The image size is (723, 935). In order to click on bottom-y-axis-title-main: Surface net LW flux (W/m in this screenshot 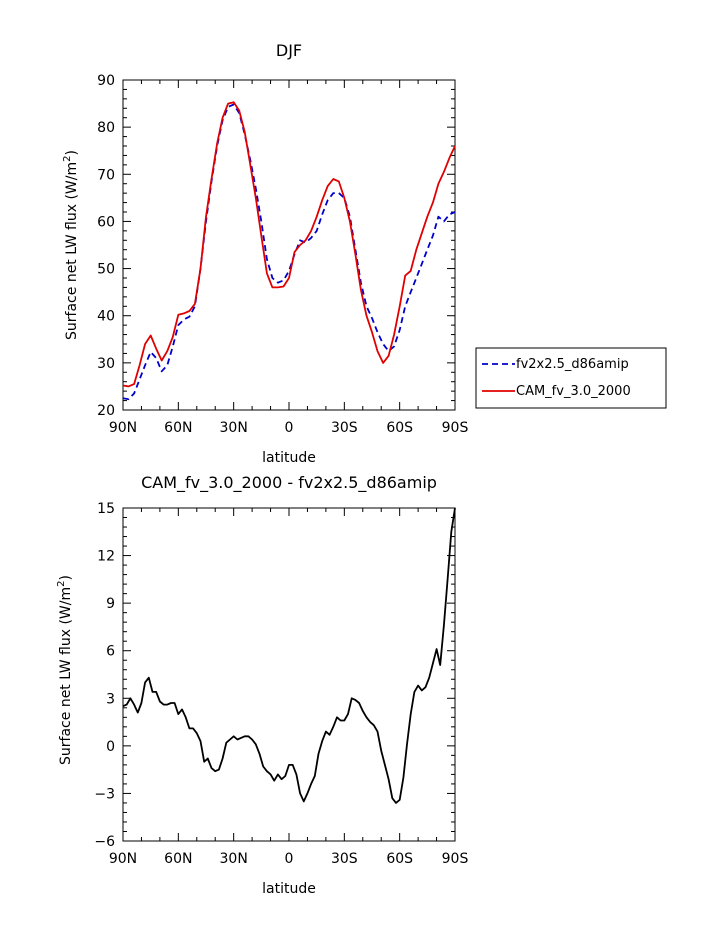, I will do `click(66, 676)`.